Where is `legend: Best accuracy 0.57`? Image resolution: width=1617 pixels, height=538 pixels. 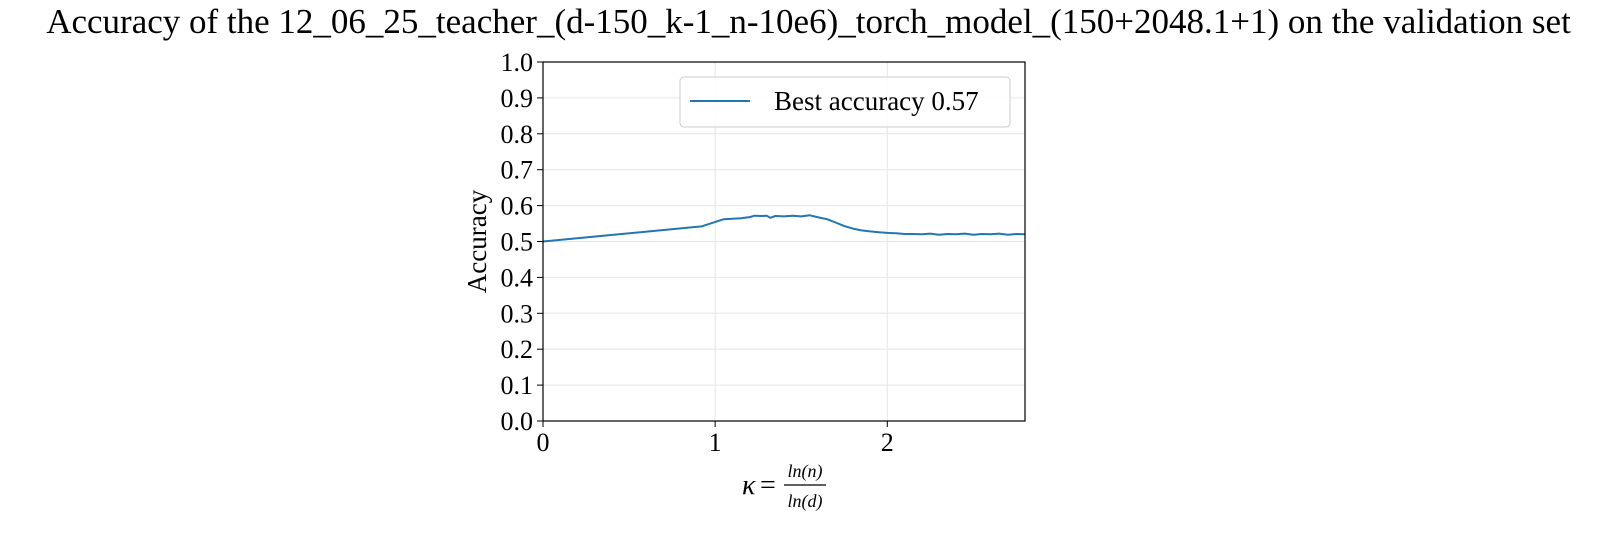
legend: Best accuracy 0.57 is located at coordinates (845, 102).